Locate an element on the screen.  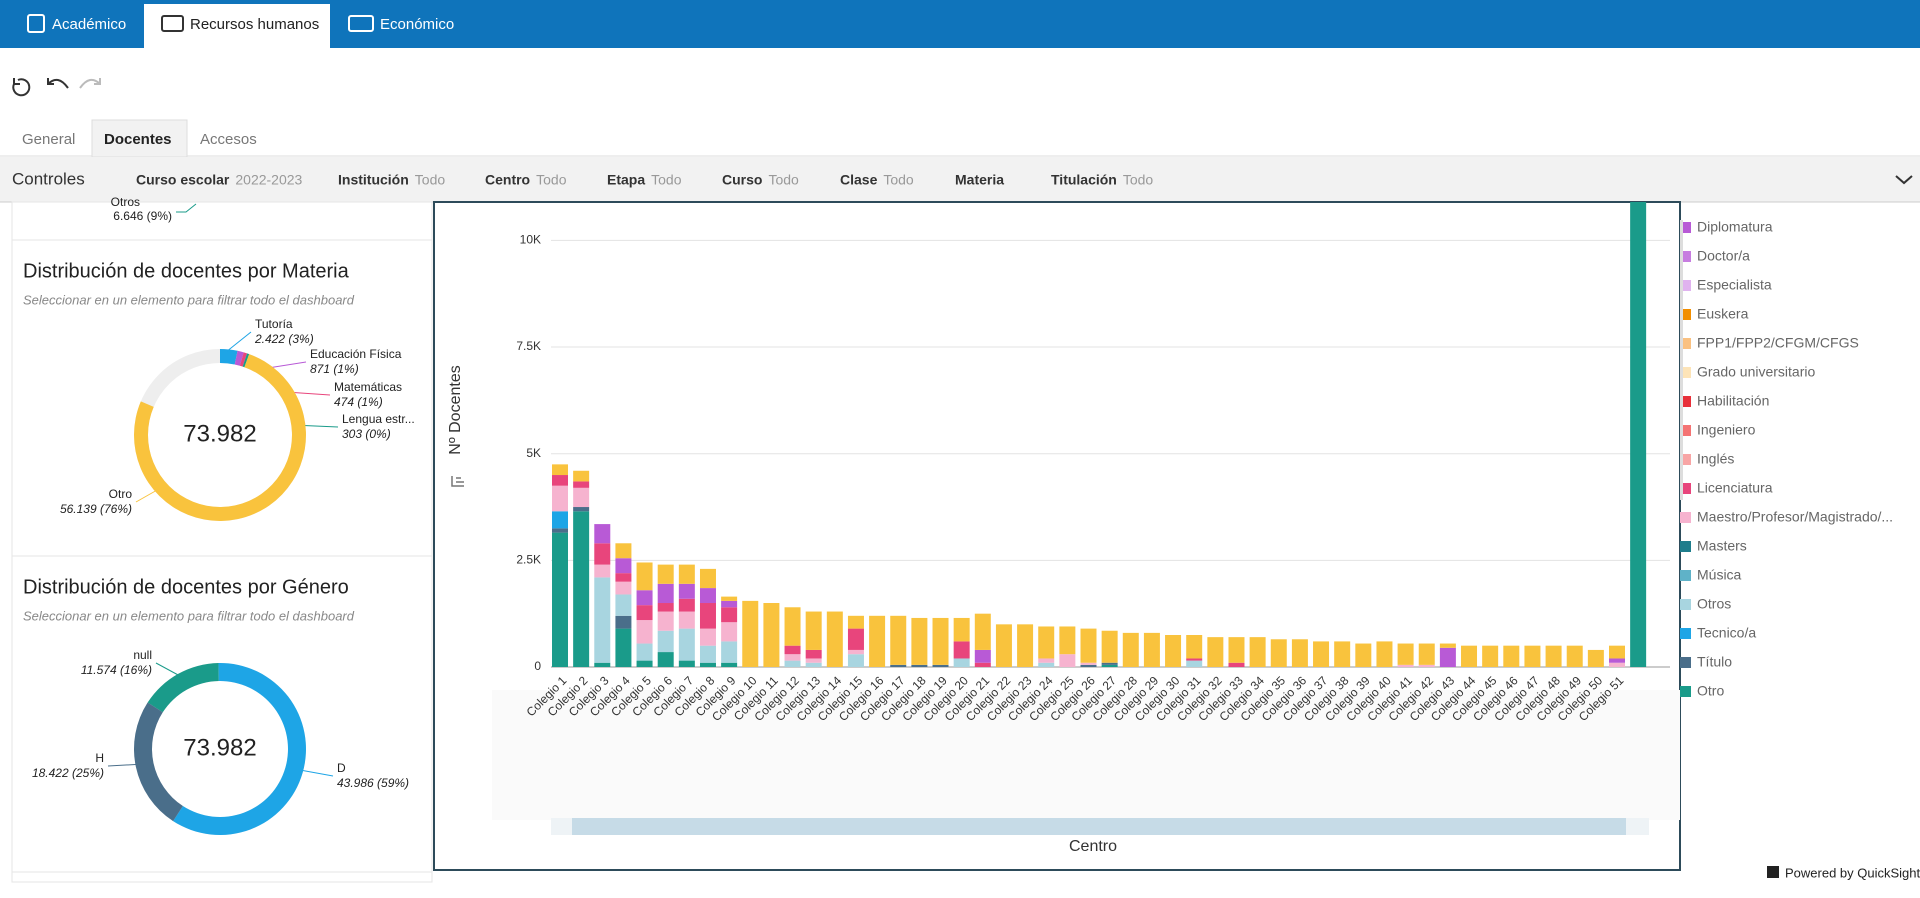
sheet-tab: Docentes is located at coordinates (138, 139).